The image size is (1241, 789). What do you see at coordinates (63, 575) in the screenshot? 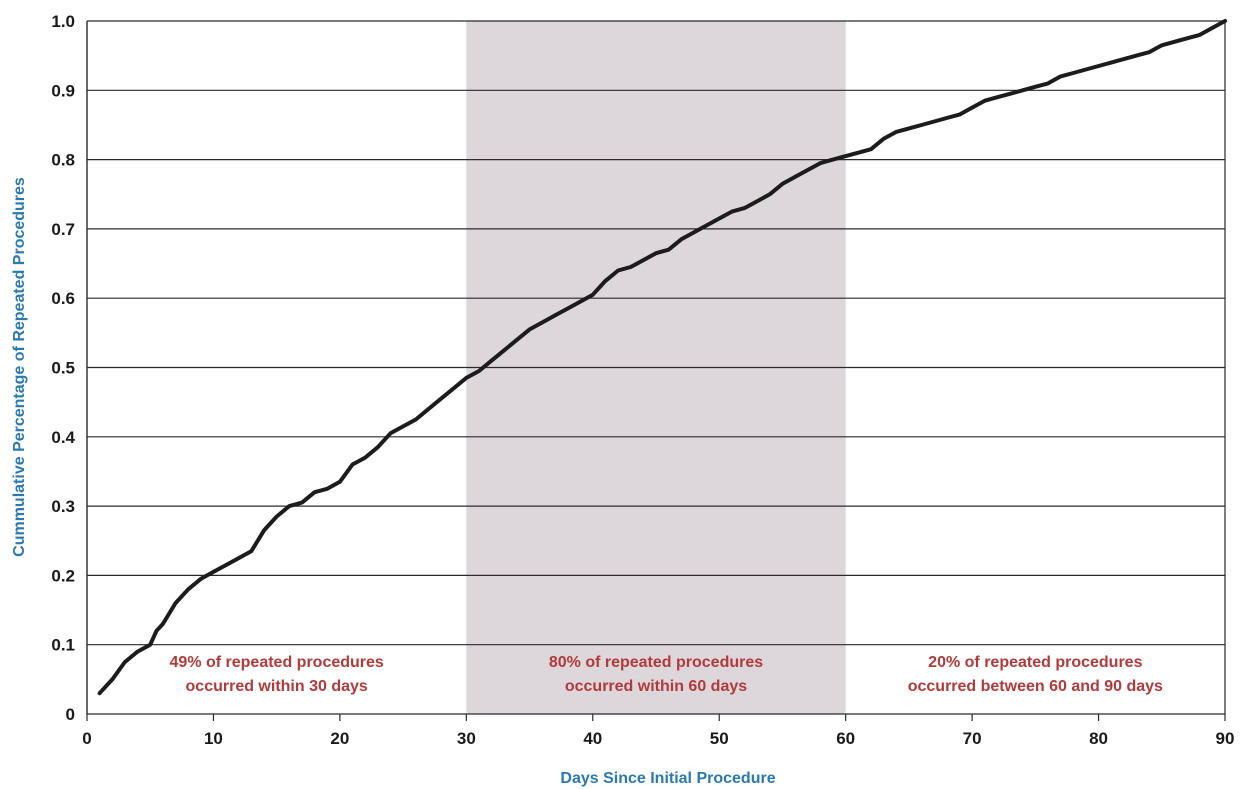
I see `y-tick-label: 0.2` at bounding box center [63, 575].